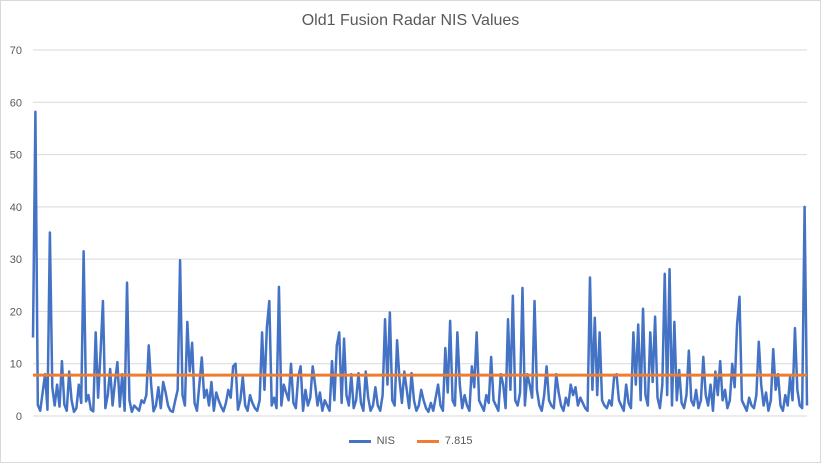 Image resolution: width=821 pixels, height=463 pixels. Describe the element at coordinates (16, 51) in the screenshot. I see `y-tick-label-70: 70` at that location.